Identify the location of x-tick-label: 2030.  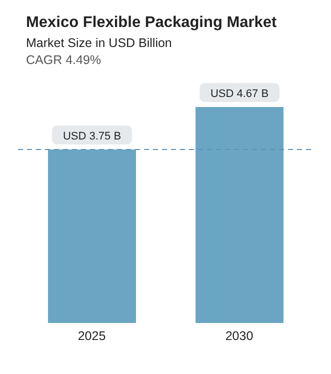
(239, 335).